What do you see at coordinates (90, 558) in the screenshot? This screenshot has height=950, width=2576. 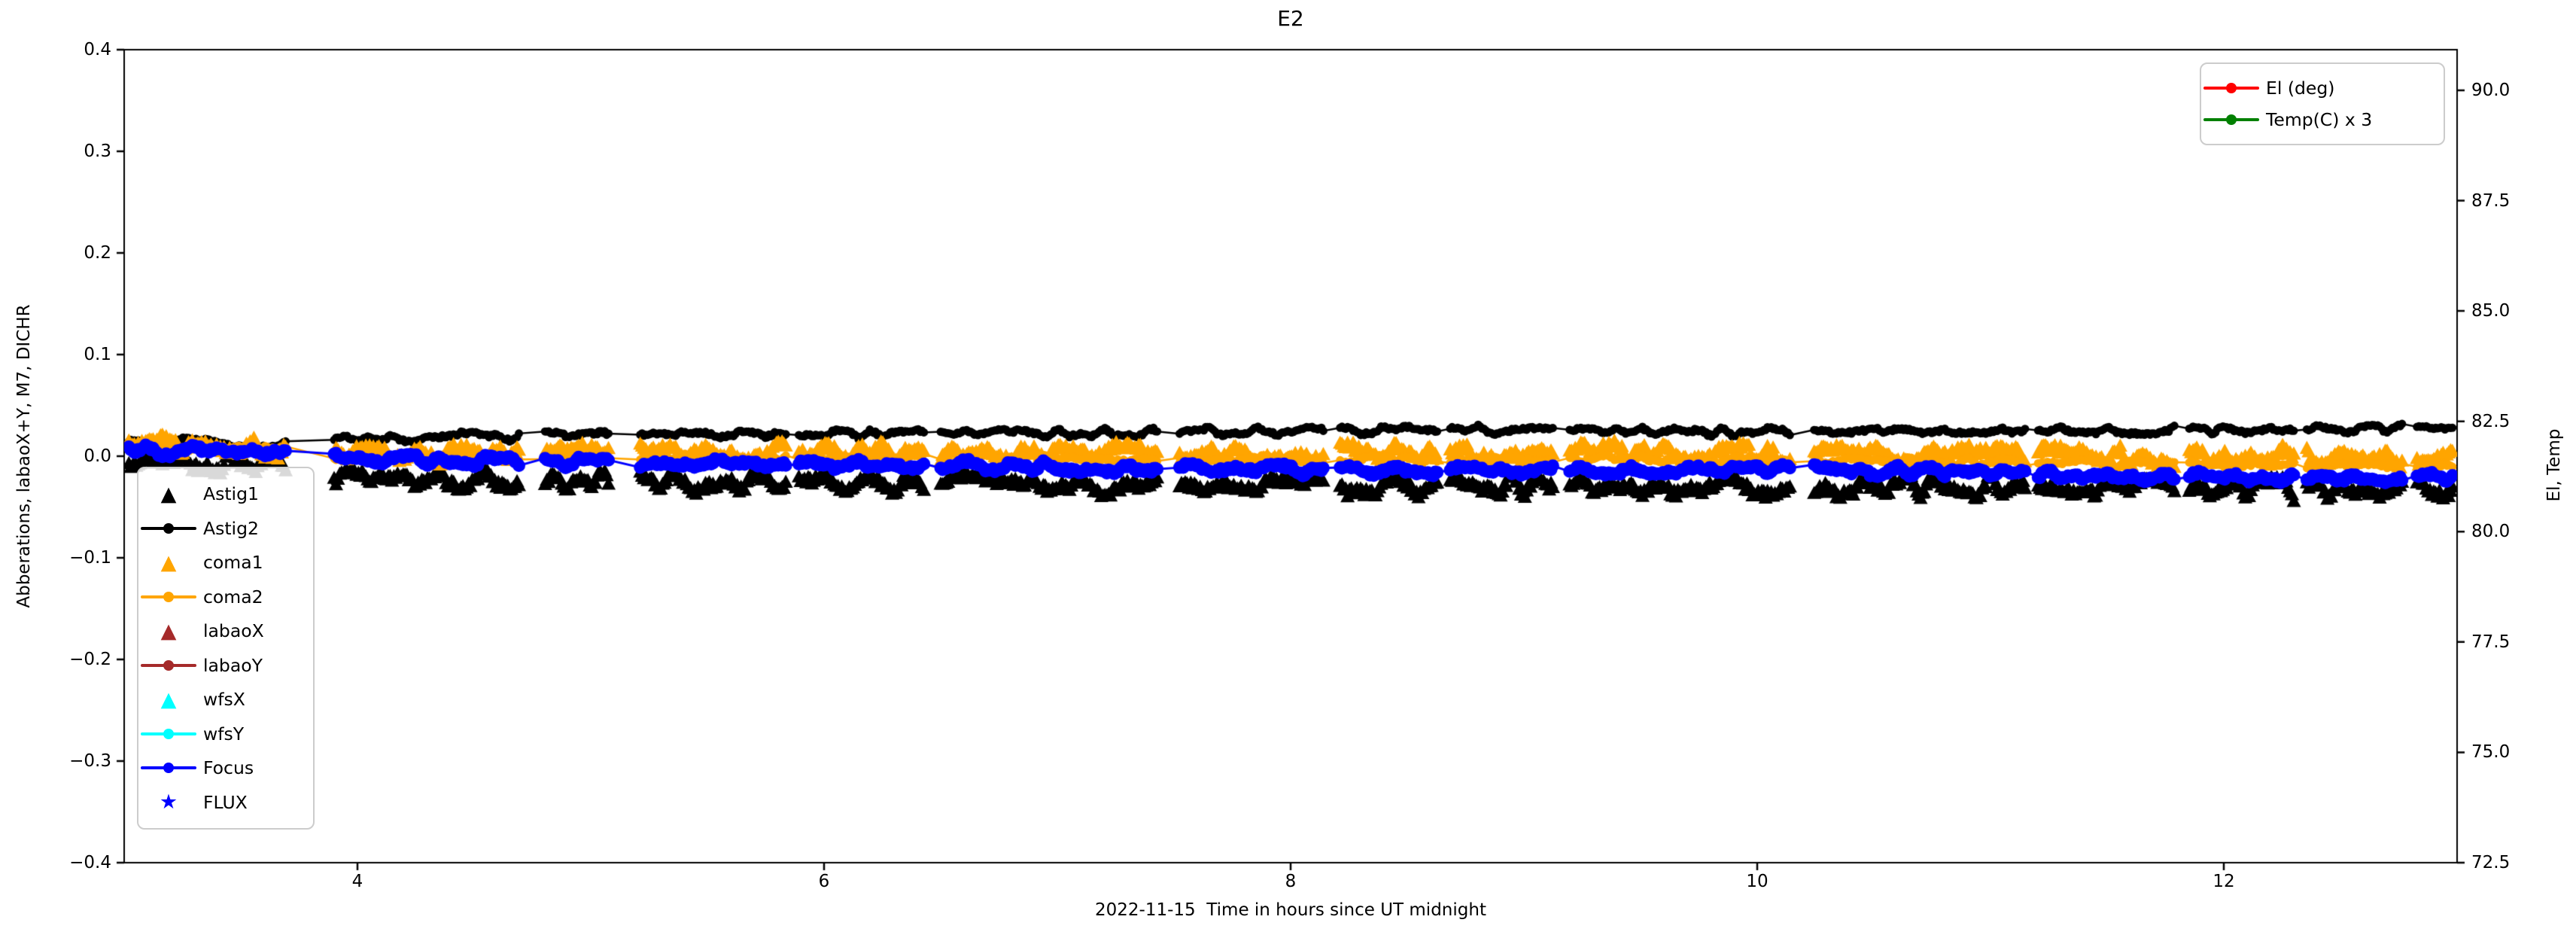 I see `y-tick-label-left: −0.1` at bounding box center [90, 558].